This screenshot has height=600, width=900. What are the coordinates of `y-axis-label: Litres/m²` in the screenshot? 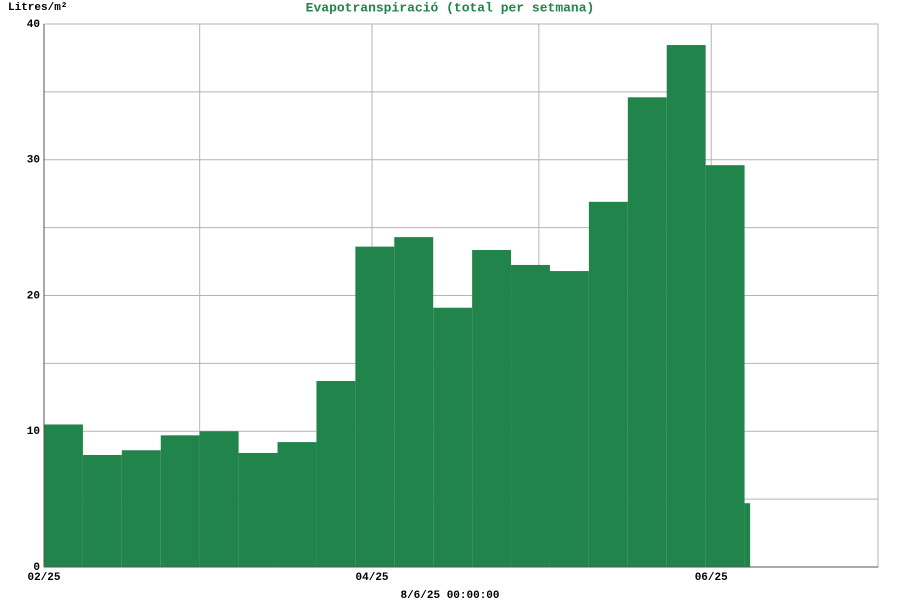 It's located at (37, 8).